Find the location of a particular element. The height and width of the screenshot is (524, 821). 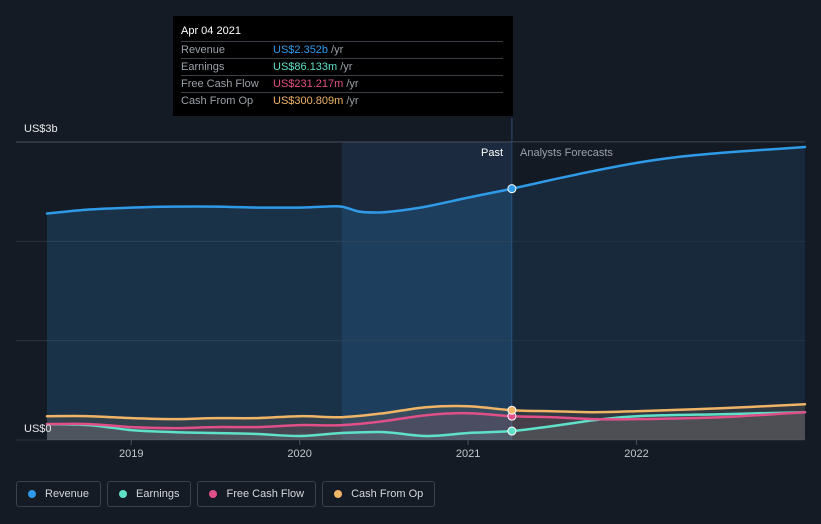

cash-from-op-marker is located at coordinates (512, 410).